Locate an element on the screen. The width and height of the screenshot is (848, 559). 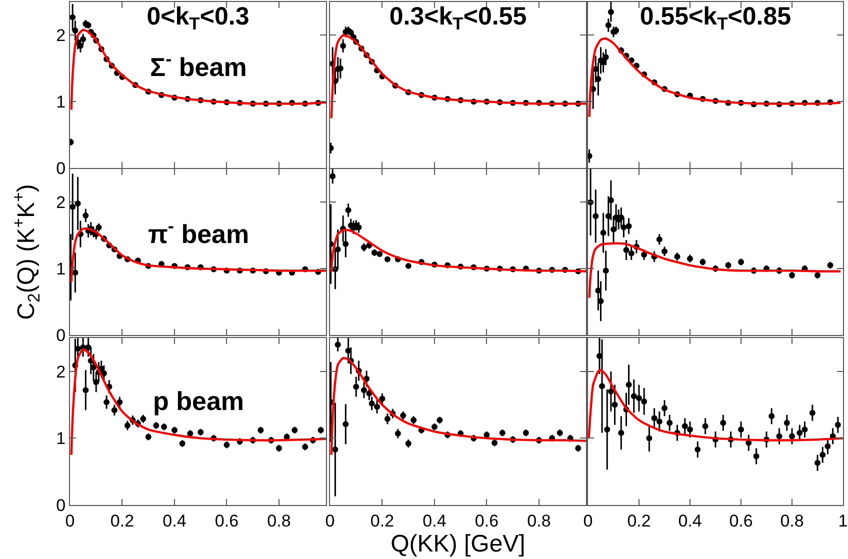
chart-title: 0<k$_{T}$<0.3 is located at coordinates (198, 18).